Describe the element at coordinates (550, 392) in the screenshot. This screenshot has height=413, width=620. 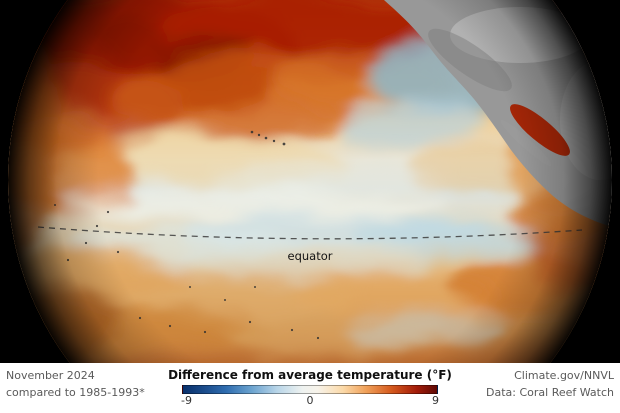
I see `credit-data: Data: Coral Reef Watch` at that location.